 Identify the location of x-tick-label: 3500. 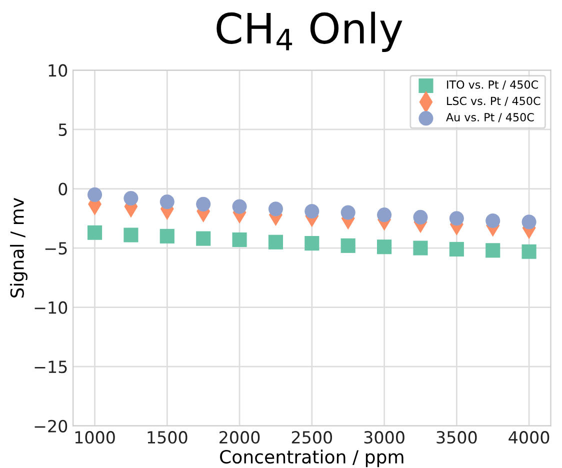
(456, 437).